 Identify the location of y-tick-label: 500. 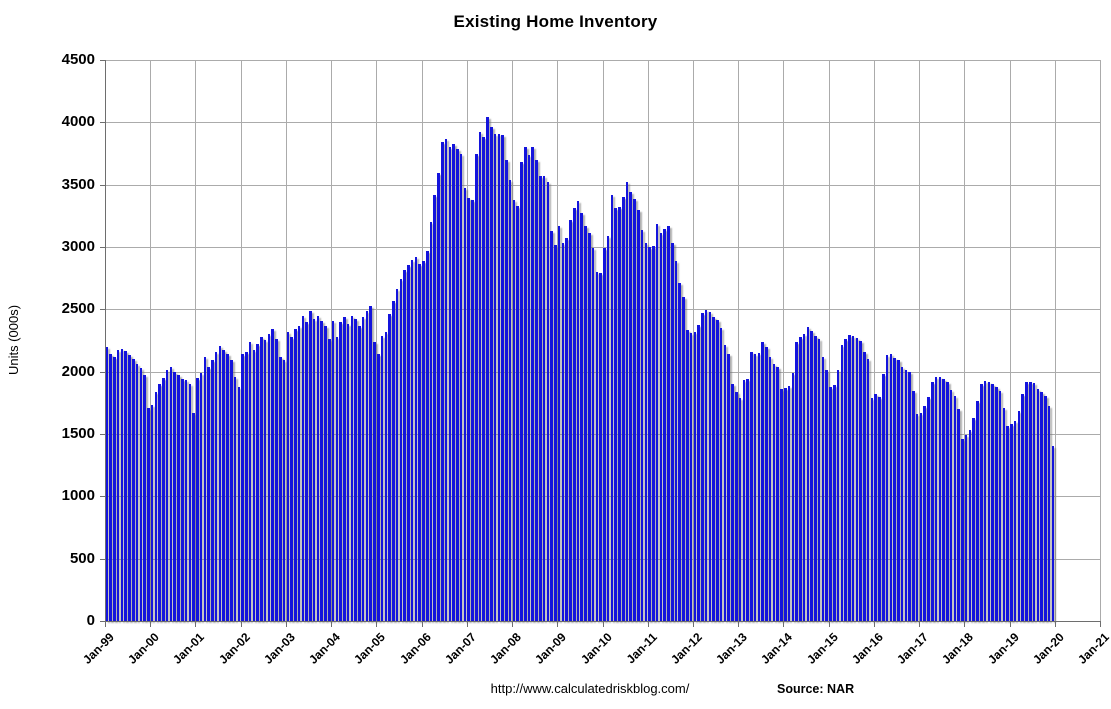
(82, 558).